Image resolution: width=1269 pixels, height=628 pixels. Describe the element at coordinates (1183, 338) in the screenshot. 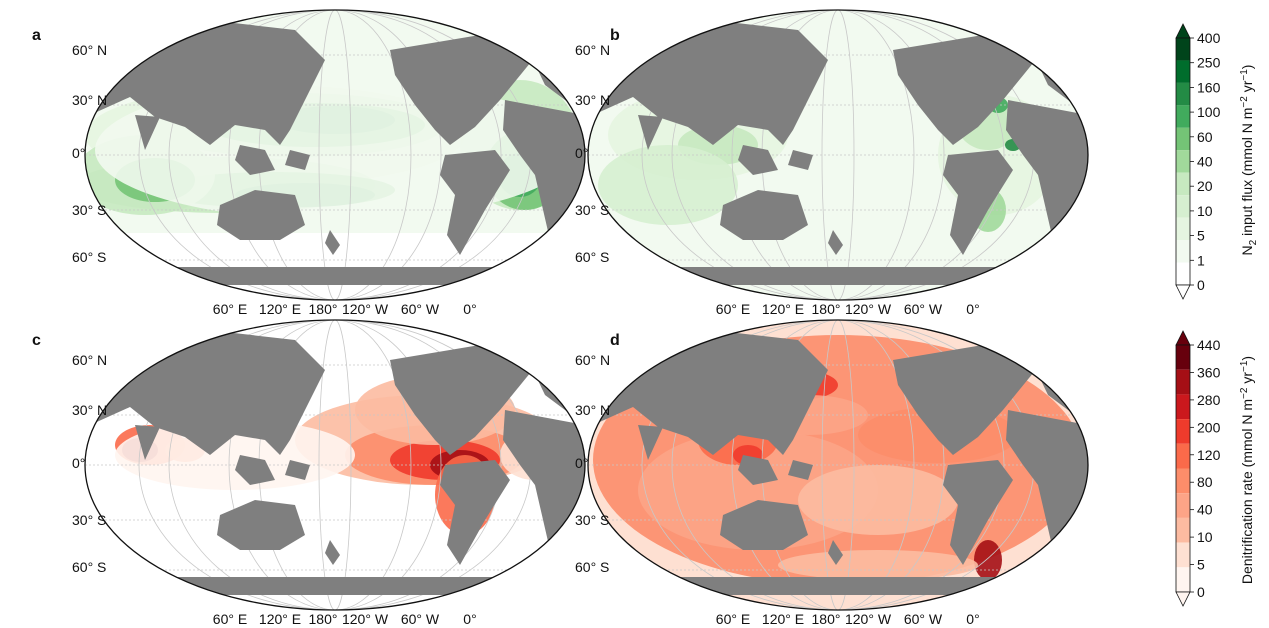

I see `colorbar-extend-top` at that location.